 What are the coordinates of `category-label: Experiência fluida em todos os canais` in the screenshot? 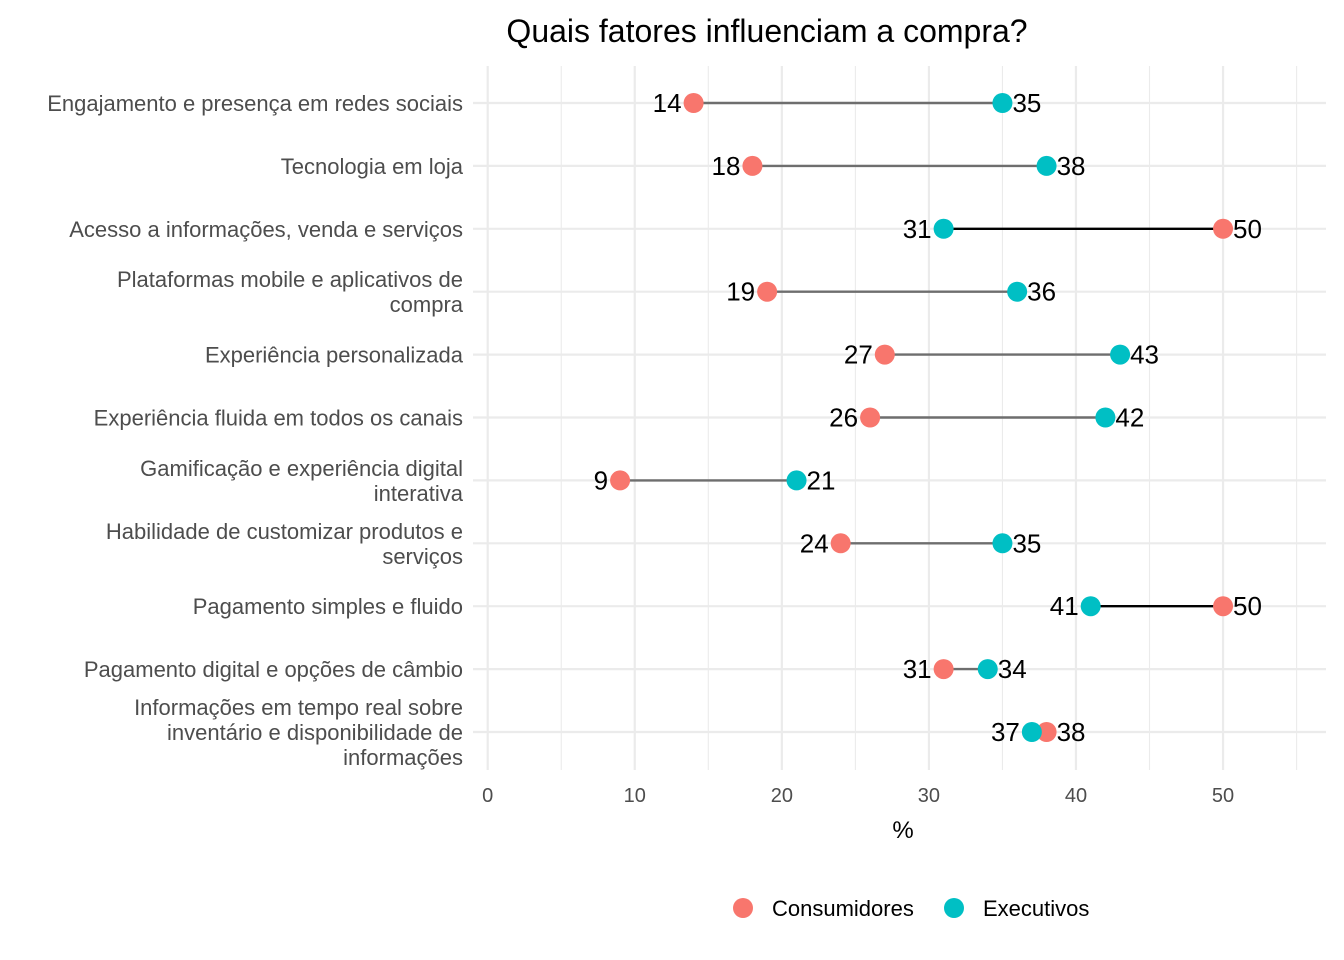 It's located at (278, 418).